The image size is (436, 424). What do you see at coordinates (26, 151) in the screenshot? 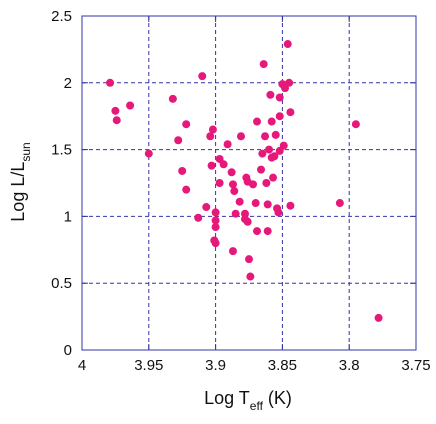
I see `y-axis-title-subscript: sun` at bounding box center [26, 151].